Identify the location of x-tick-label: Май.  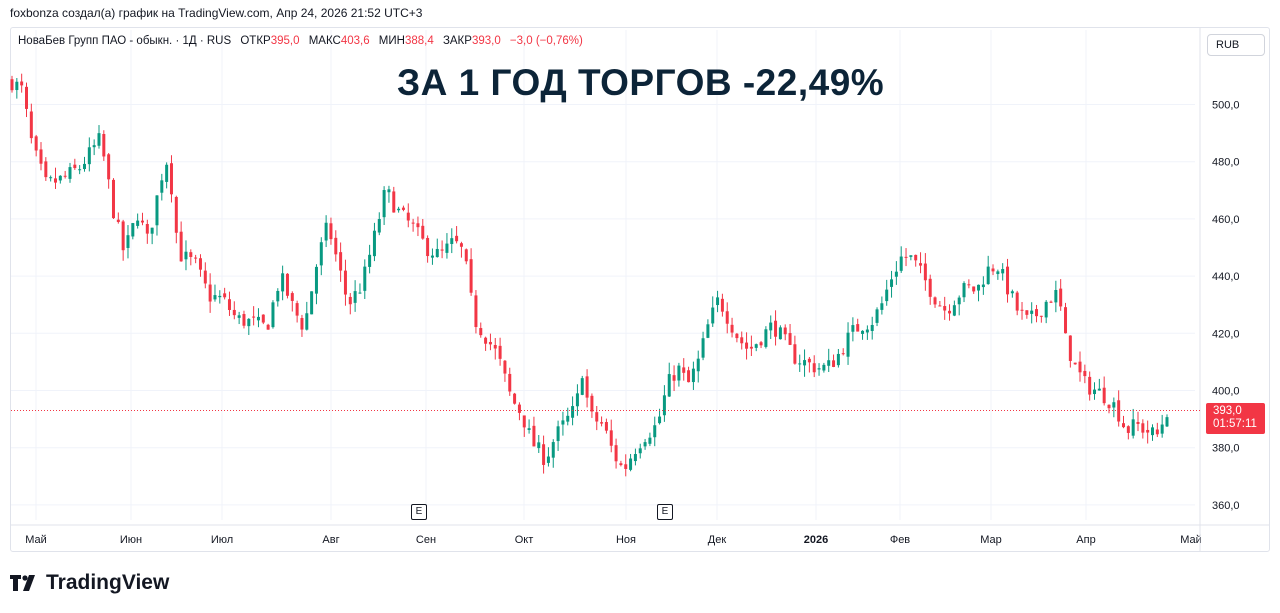
(1191, 540).